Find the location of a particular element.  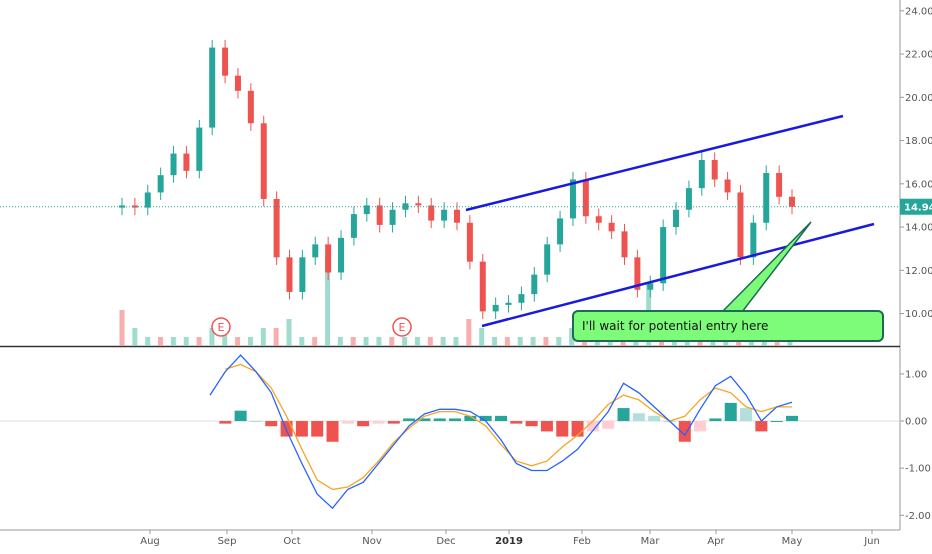

x-tick-label: Nov is located at coordinates (372, 541).